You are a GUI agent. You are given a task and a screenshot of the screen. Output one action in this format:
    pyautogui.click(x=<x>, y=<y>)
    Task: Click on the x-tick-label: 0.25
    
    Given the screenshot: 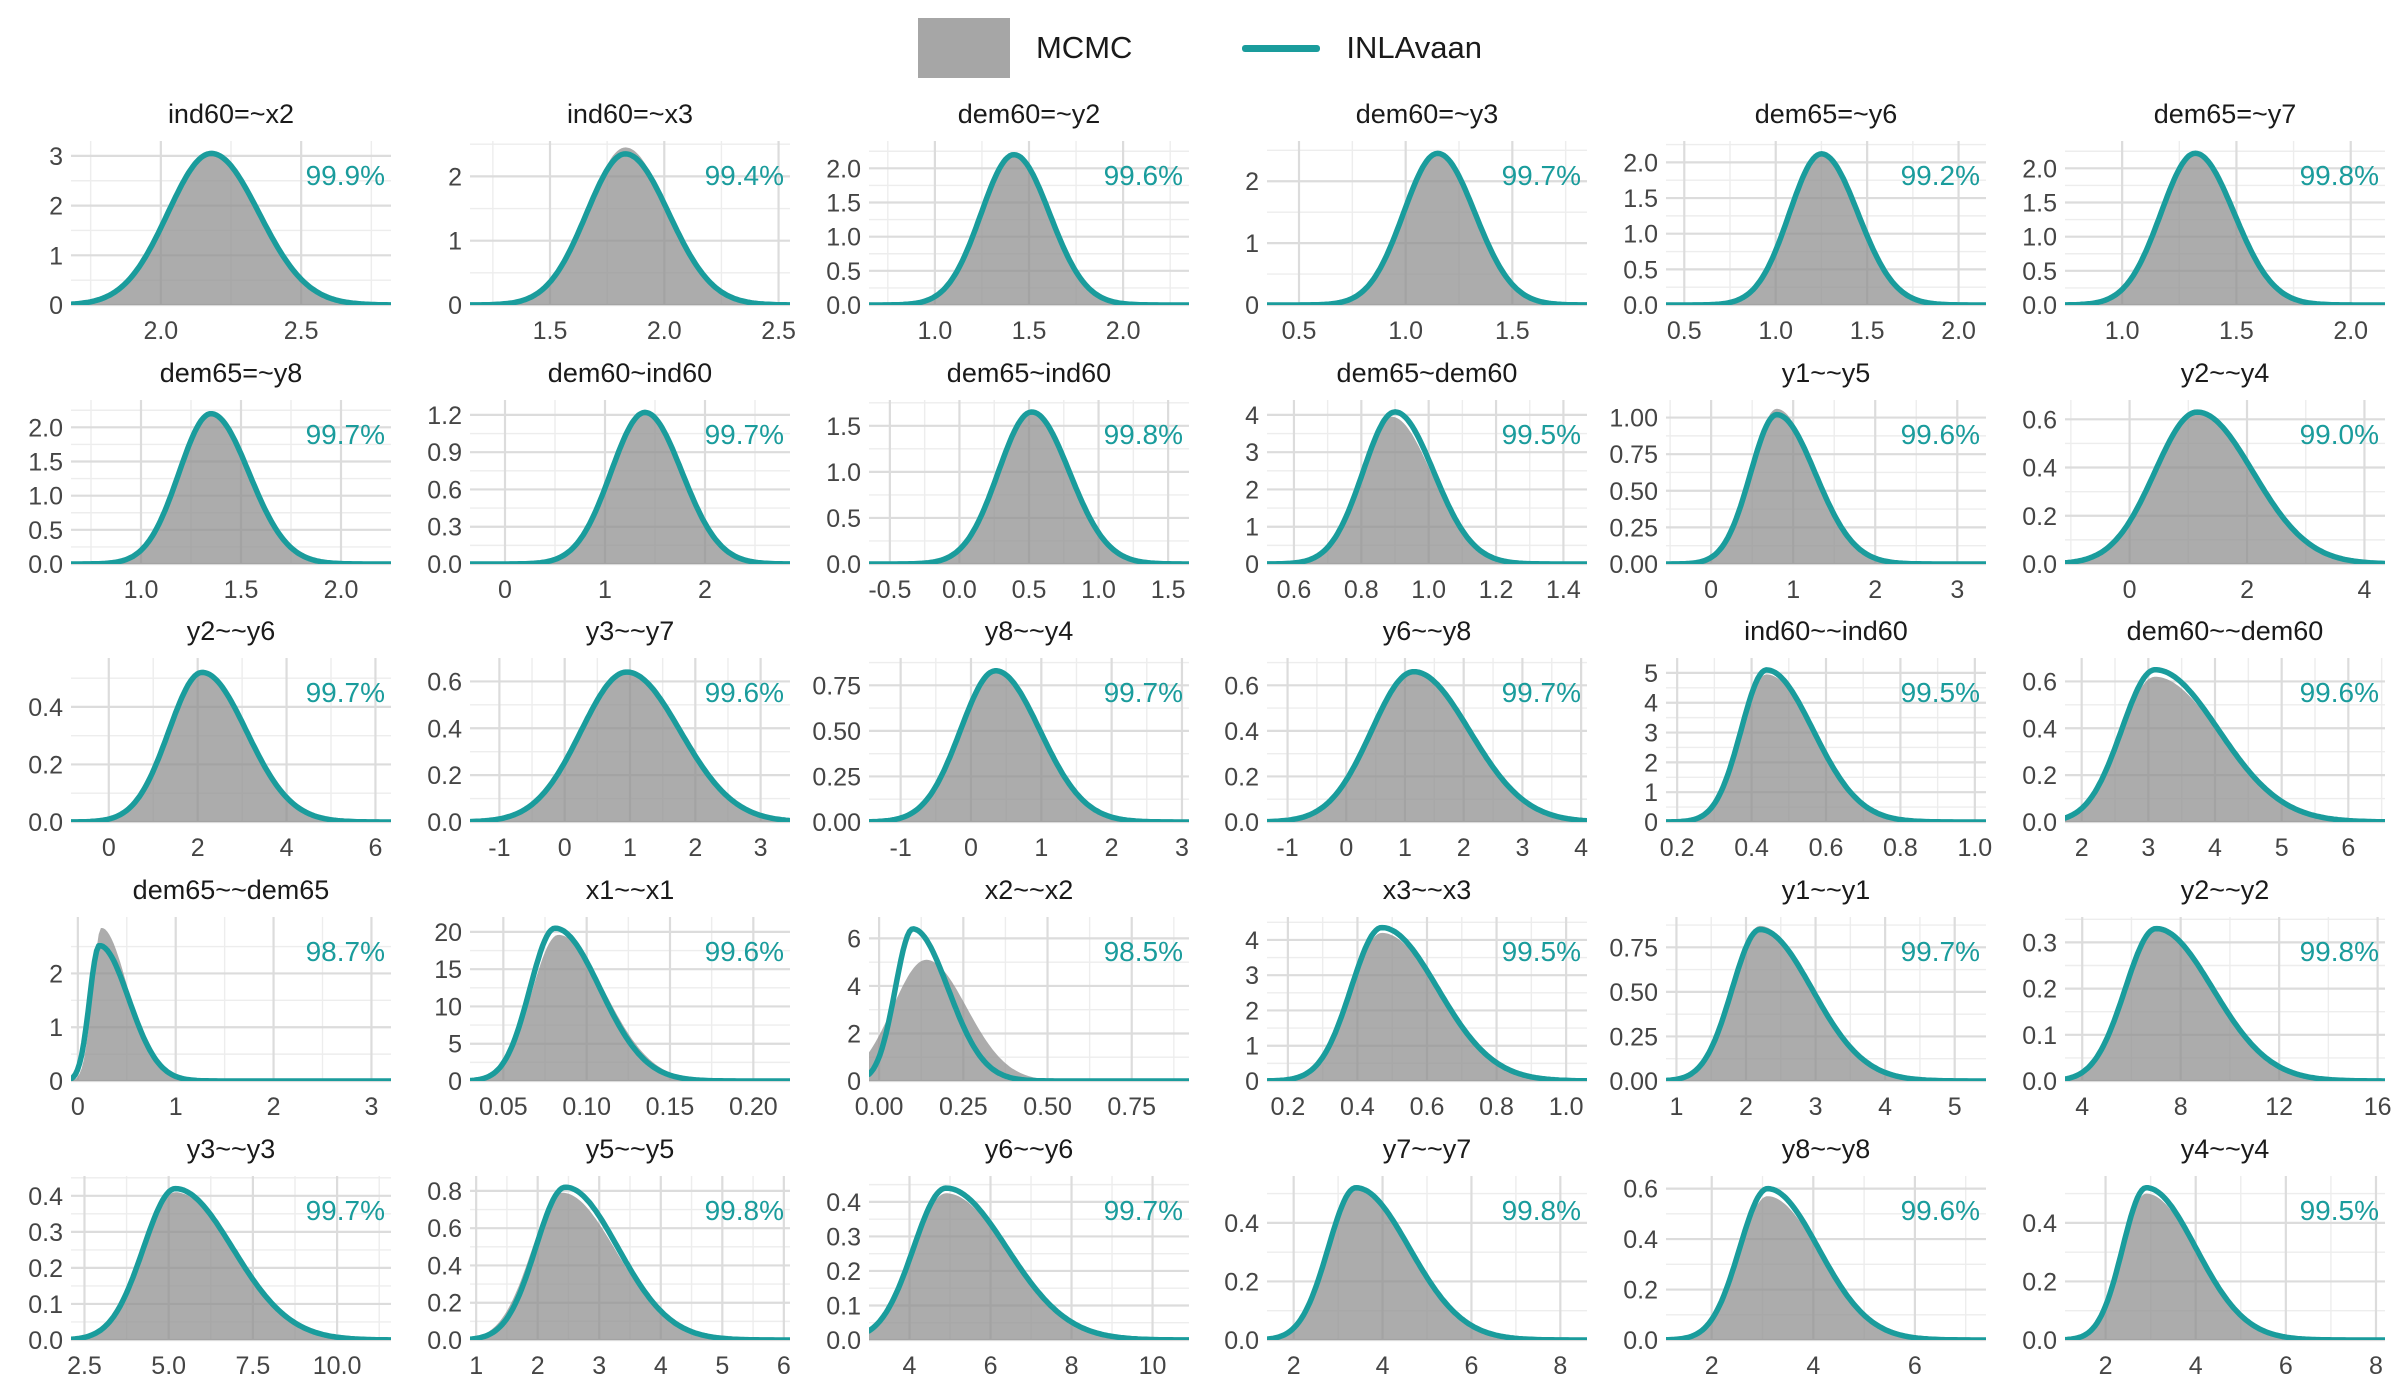 What is the action you would take?
    pyautogui.click(x=963, y=1107)
    